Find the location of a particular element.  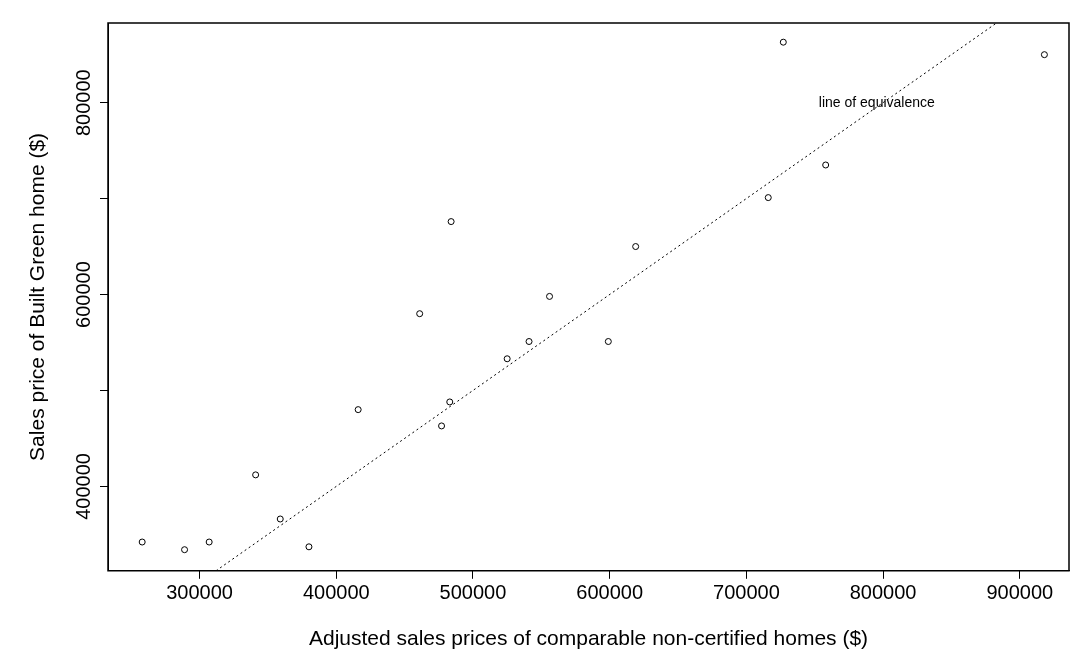

y-tick-label: 800000 is located at coordinates (82, 102).